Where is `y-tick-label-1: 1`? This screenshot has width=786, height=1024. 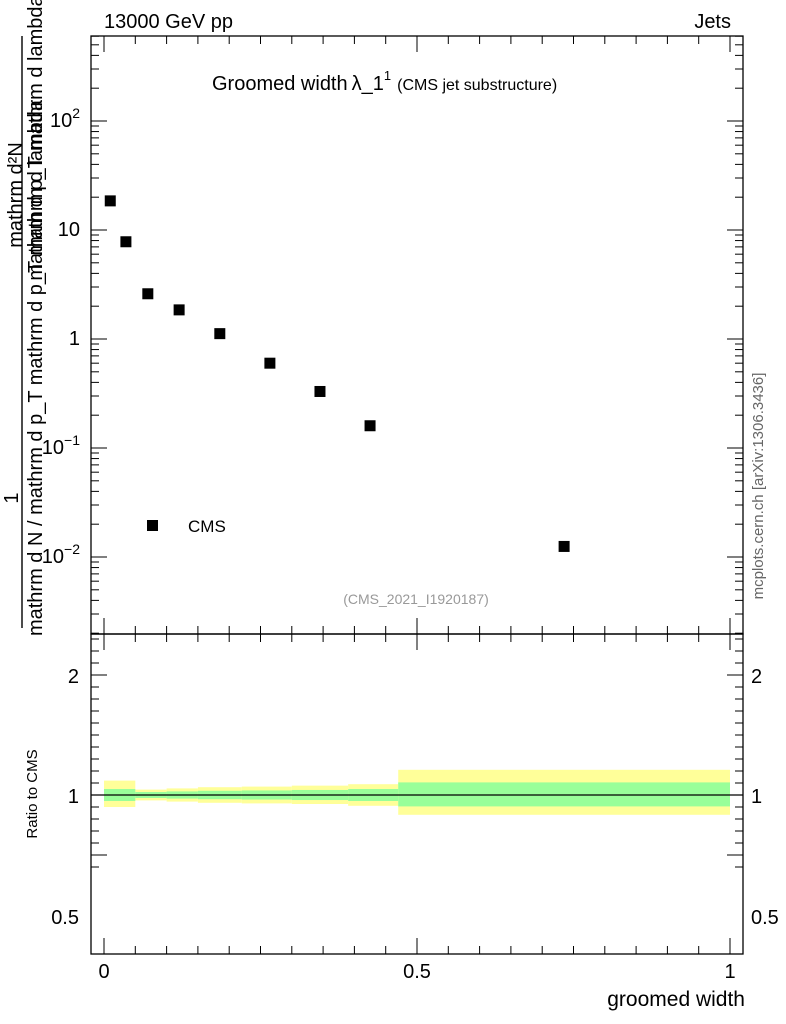
y-tick-label-1: 1 is located at coordinates (74, 339).